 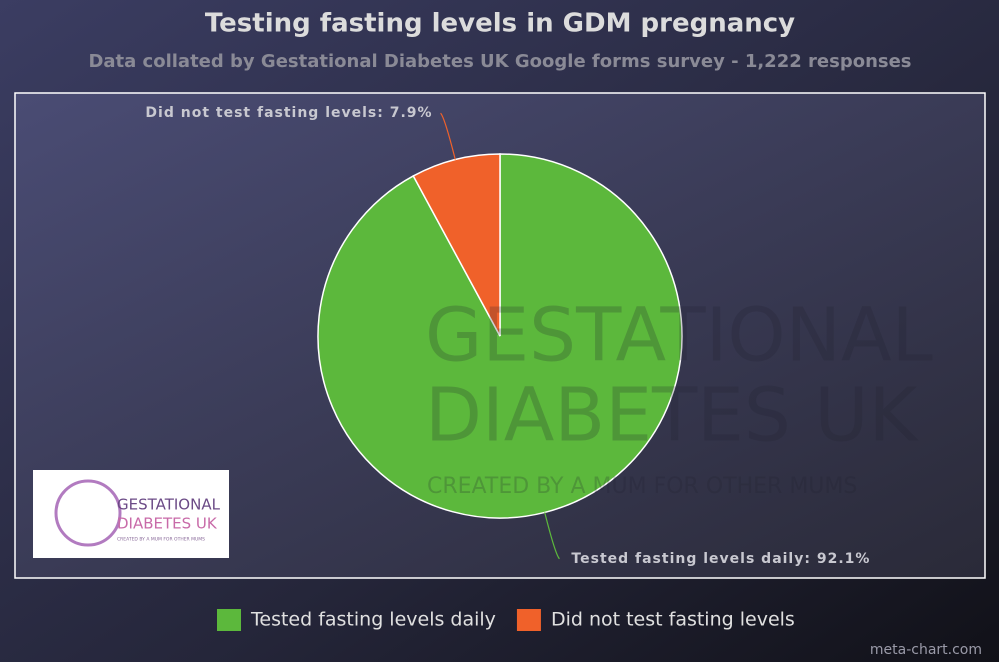 What do you see at coordinates (672, 416) in the screenshot?
I see `watermark-text: DIABETES UK` at bounding box center [672, 416].